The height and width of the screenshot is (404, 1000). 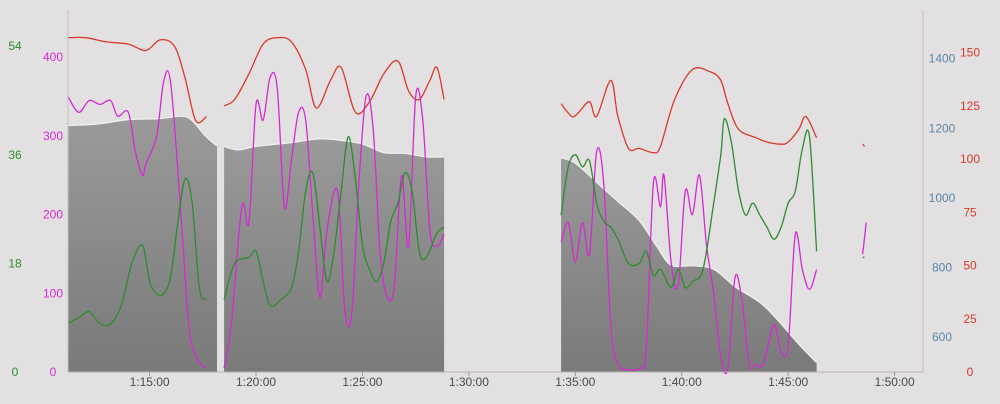 I want to click on red-axis-tick-label: 150, so click(x=970, y=53).